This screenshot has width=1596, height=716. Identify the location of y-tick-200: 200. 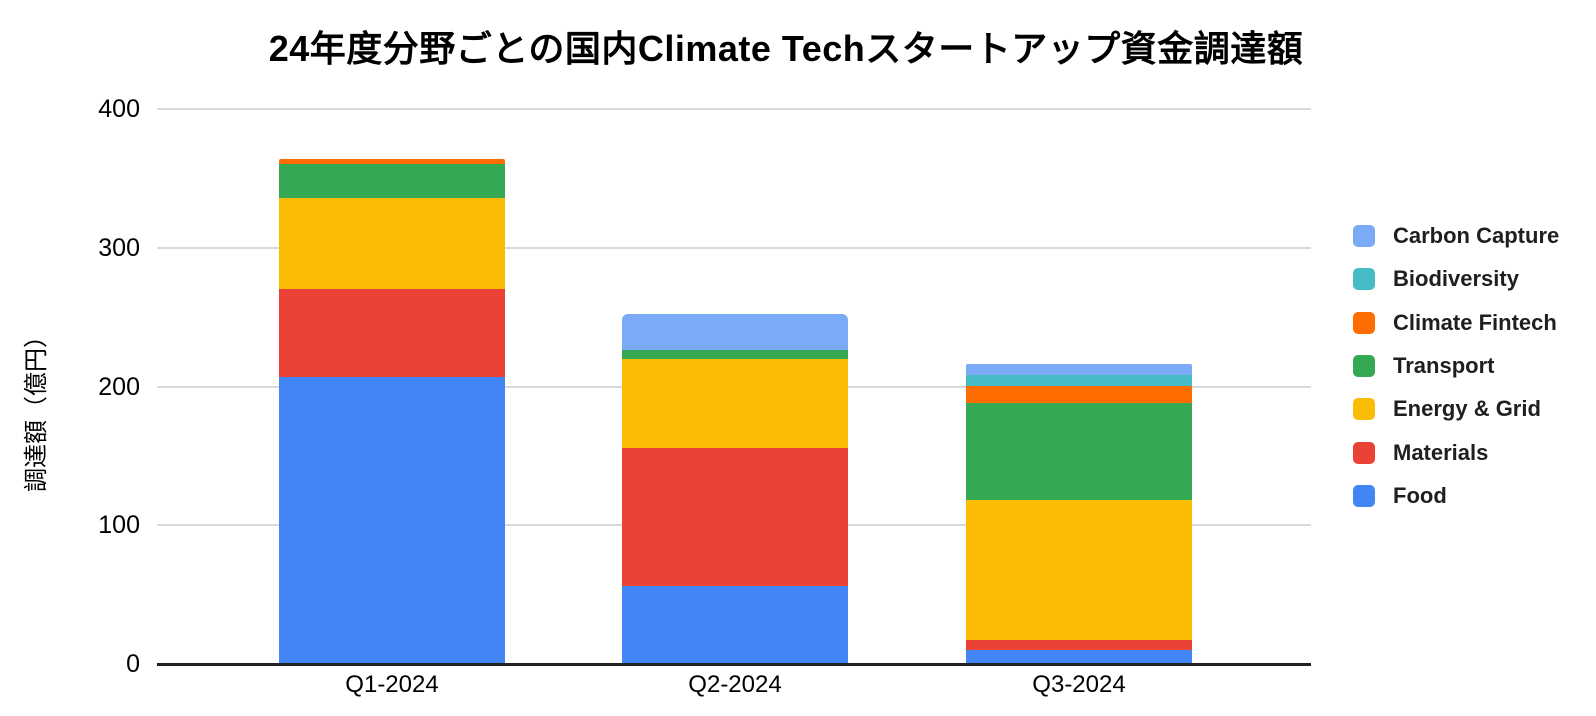
(119, 386).